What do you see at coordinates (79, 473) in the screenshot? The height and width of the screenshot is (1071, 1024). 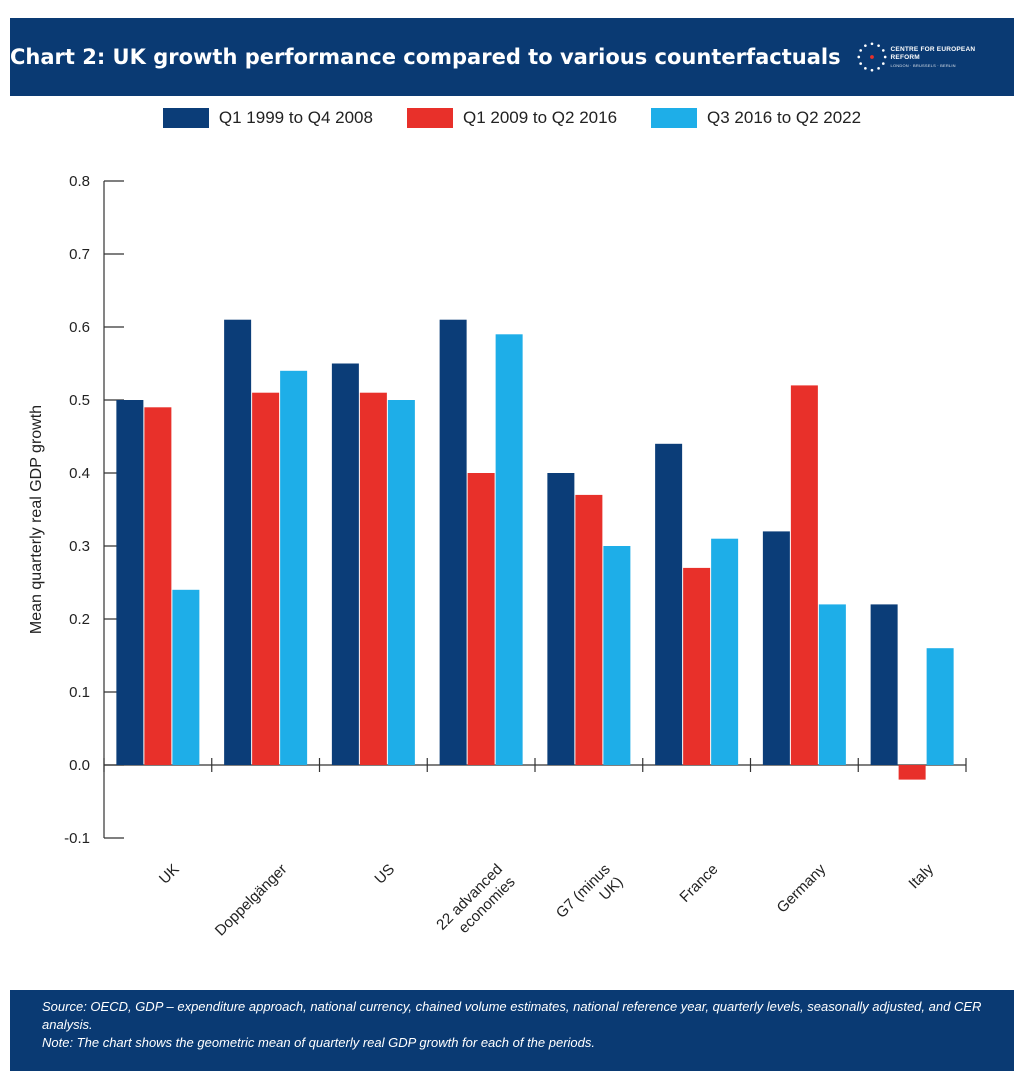 I see `y-tick-label: 0.4` at bounding box center [79, 473].